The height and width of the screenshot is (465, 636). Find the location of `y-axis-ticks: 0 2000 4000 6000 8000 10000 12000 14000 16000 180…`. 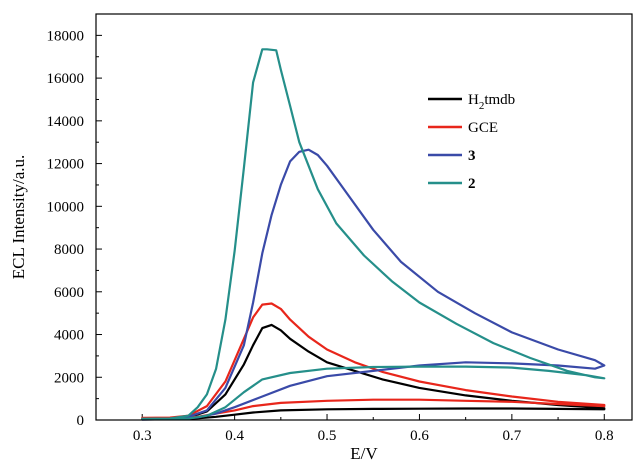

y-axis-ticks: 0 2000 4000 6000 8000 10000 12000 14000 16000 180… is located at coordinates (74, 228).